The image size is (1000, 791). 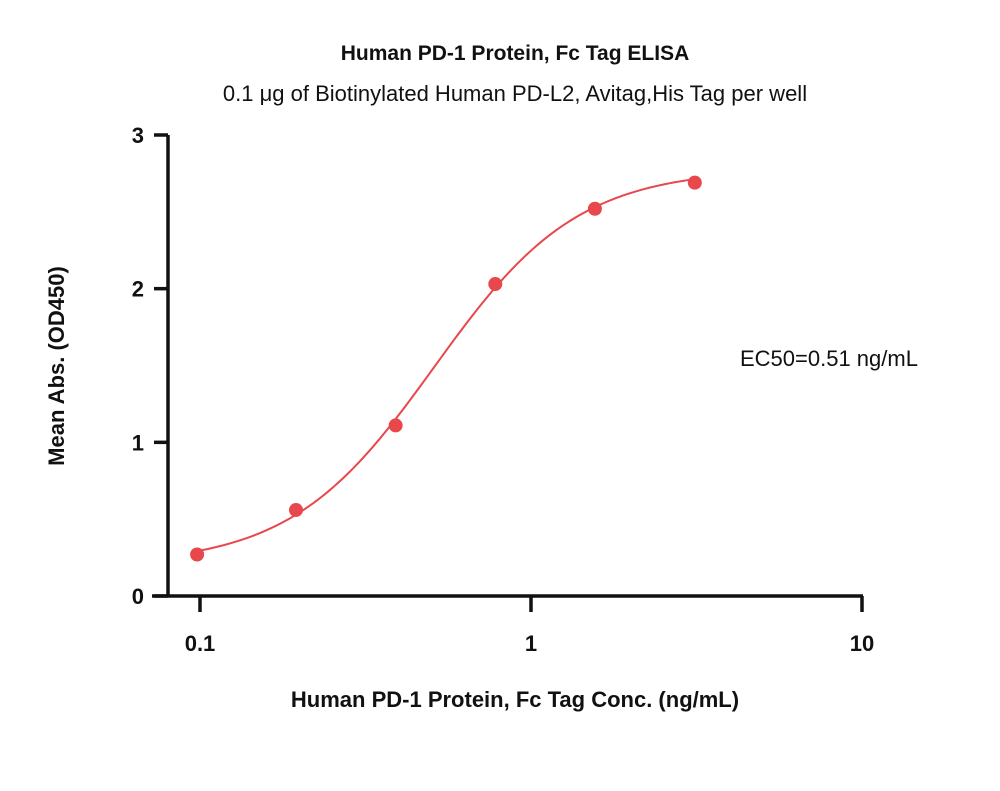 I want to click on y-tick-label: 3, so click(x=138, y=135).